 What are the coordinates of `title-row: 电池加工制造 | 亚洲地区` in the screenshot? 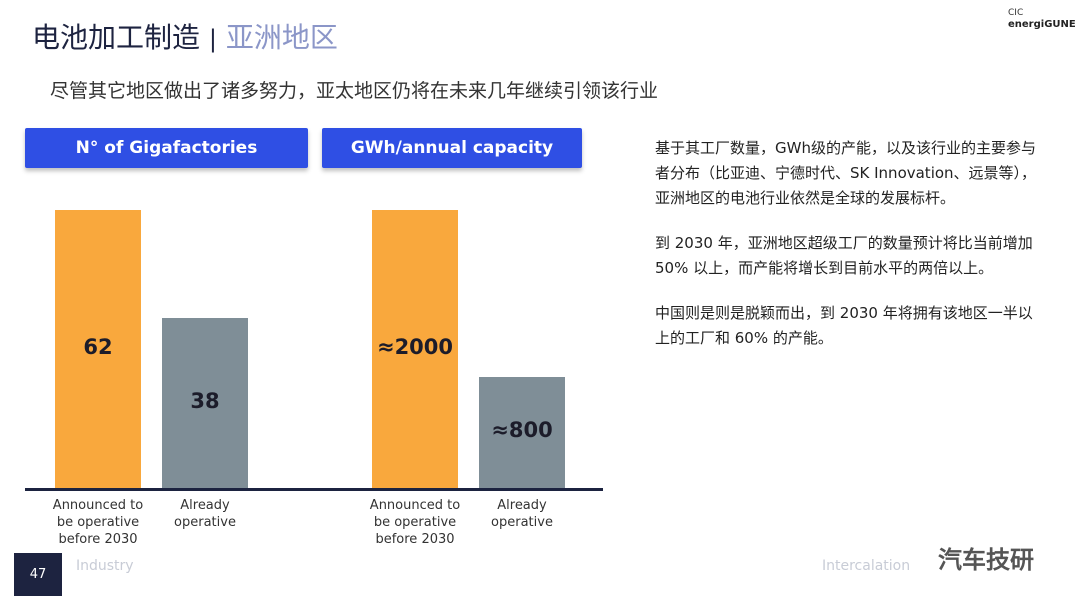 It's located at (185, 36).